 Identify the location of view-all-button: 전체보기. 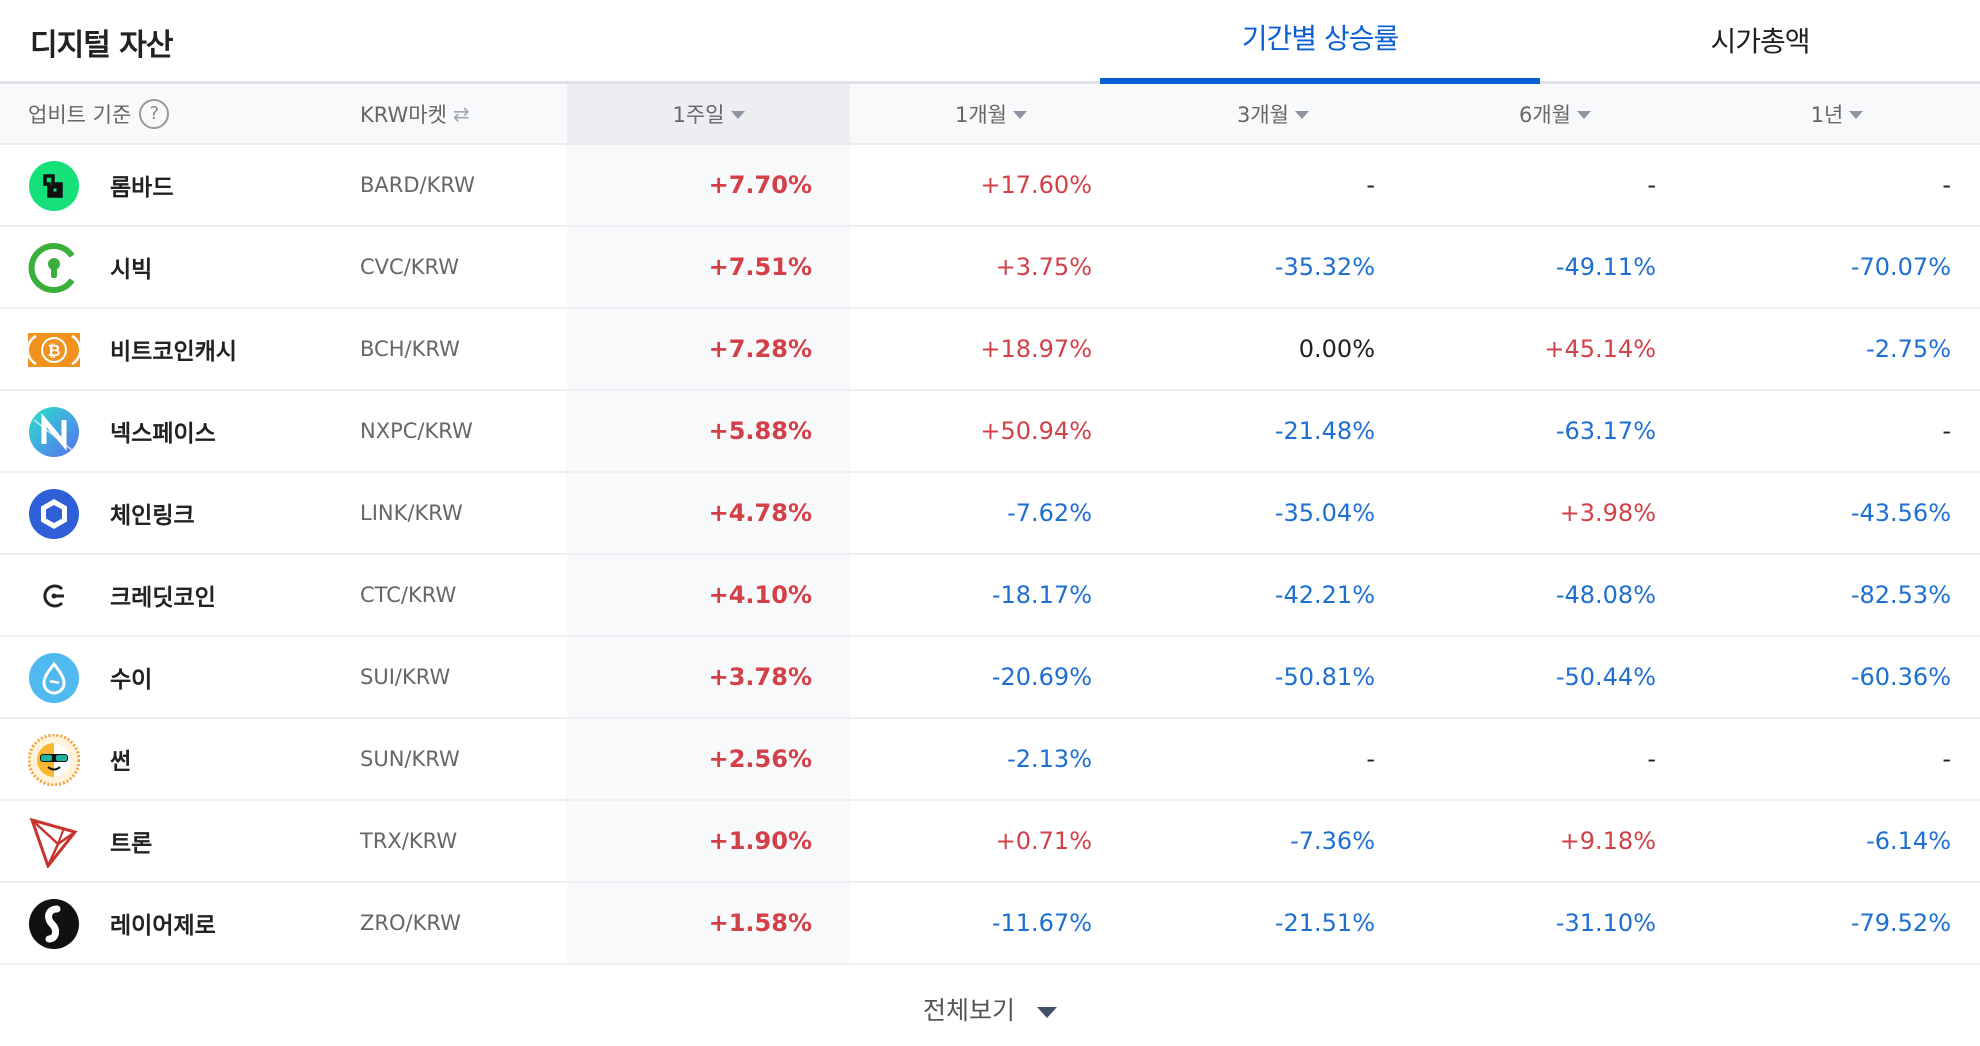
(990, 1006).